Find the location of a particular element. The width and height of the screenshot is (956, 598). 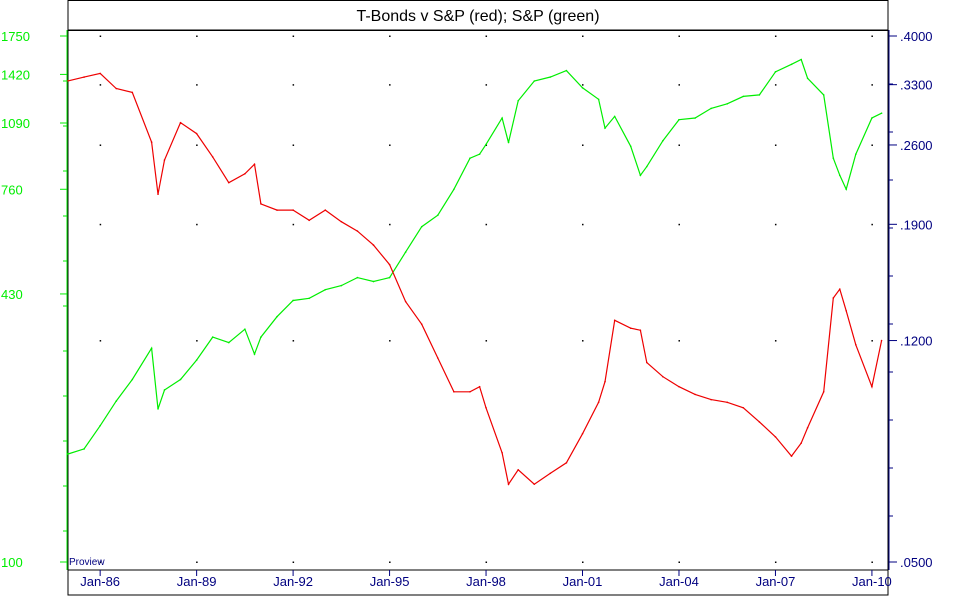

x-tick-label: Jan-95 is located at coordinates (390, 581).